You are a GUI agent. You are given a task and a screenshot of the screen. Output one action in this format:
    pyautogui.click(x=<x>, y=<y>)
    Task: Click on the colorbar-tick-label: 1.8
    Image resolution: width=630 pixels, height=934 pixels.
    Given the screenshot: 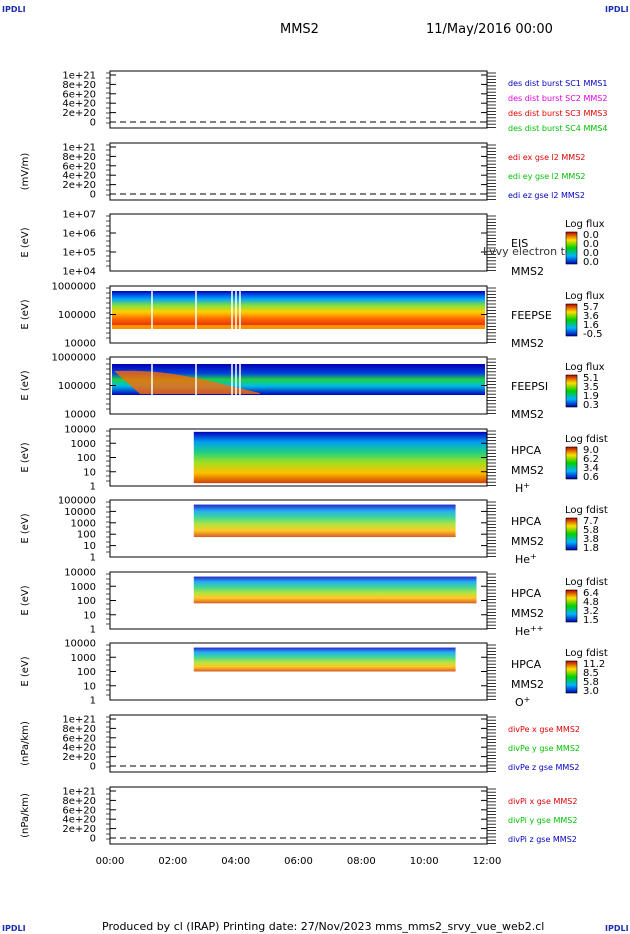 What is the action you would take?
    pyautogui.click(x=591, y=548)
    